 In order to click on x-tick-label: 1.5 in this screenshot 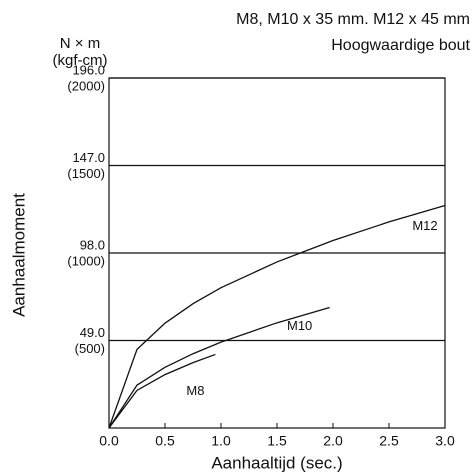, I will do `click(277, 441)`.